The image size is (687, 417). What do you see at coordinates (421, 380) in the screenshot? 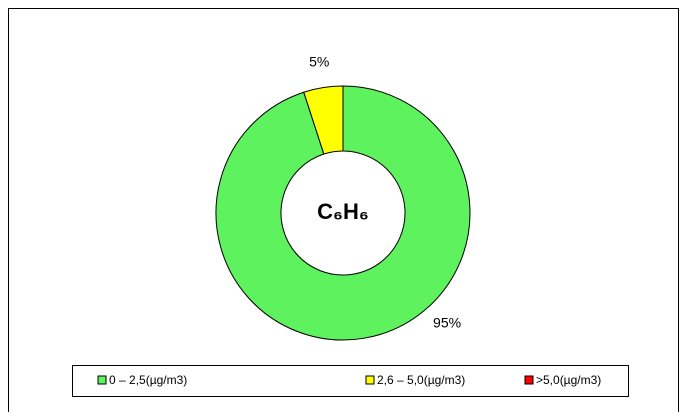
I see `legend-label: 2,6 – 5,0(µg/m3)` at bounding box center [421, 380].